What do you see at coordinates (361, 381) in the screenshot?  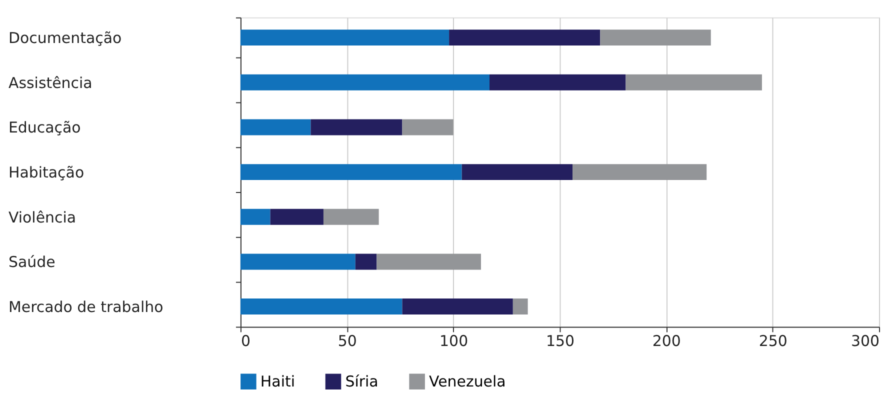 I see `legend-label: Síria` at bounding box center [361, 381].